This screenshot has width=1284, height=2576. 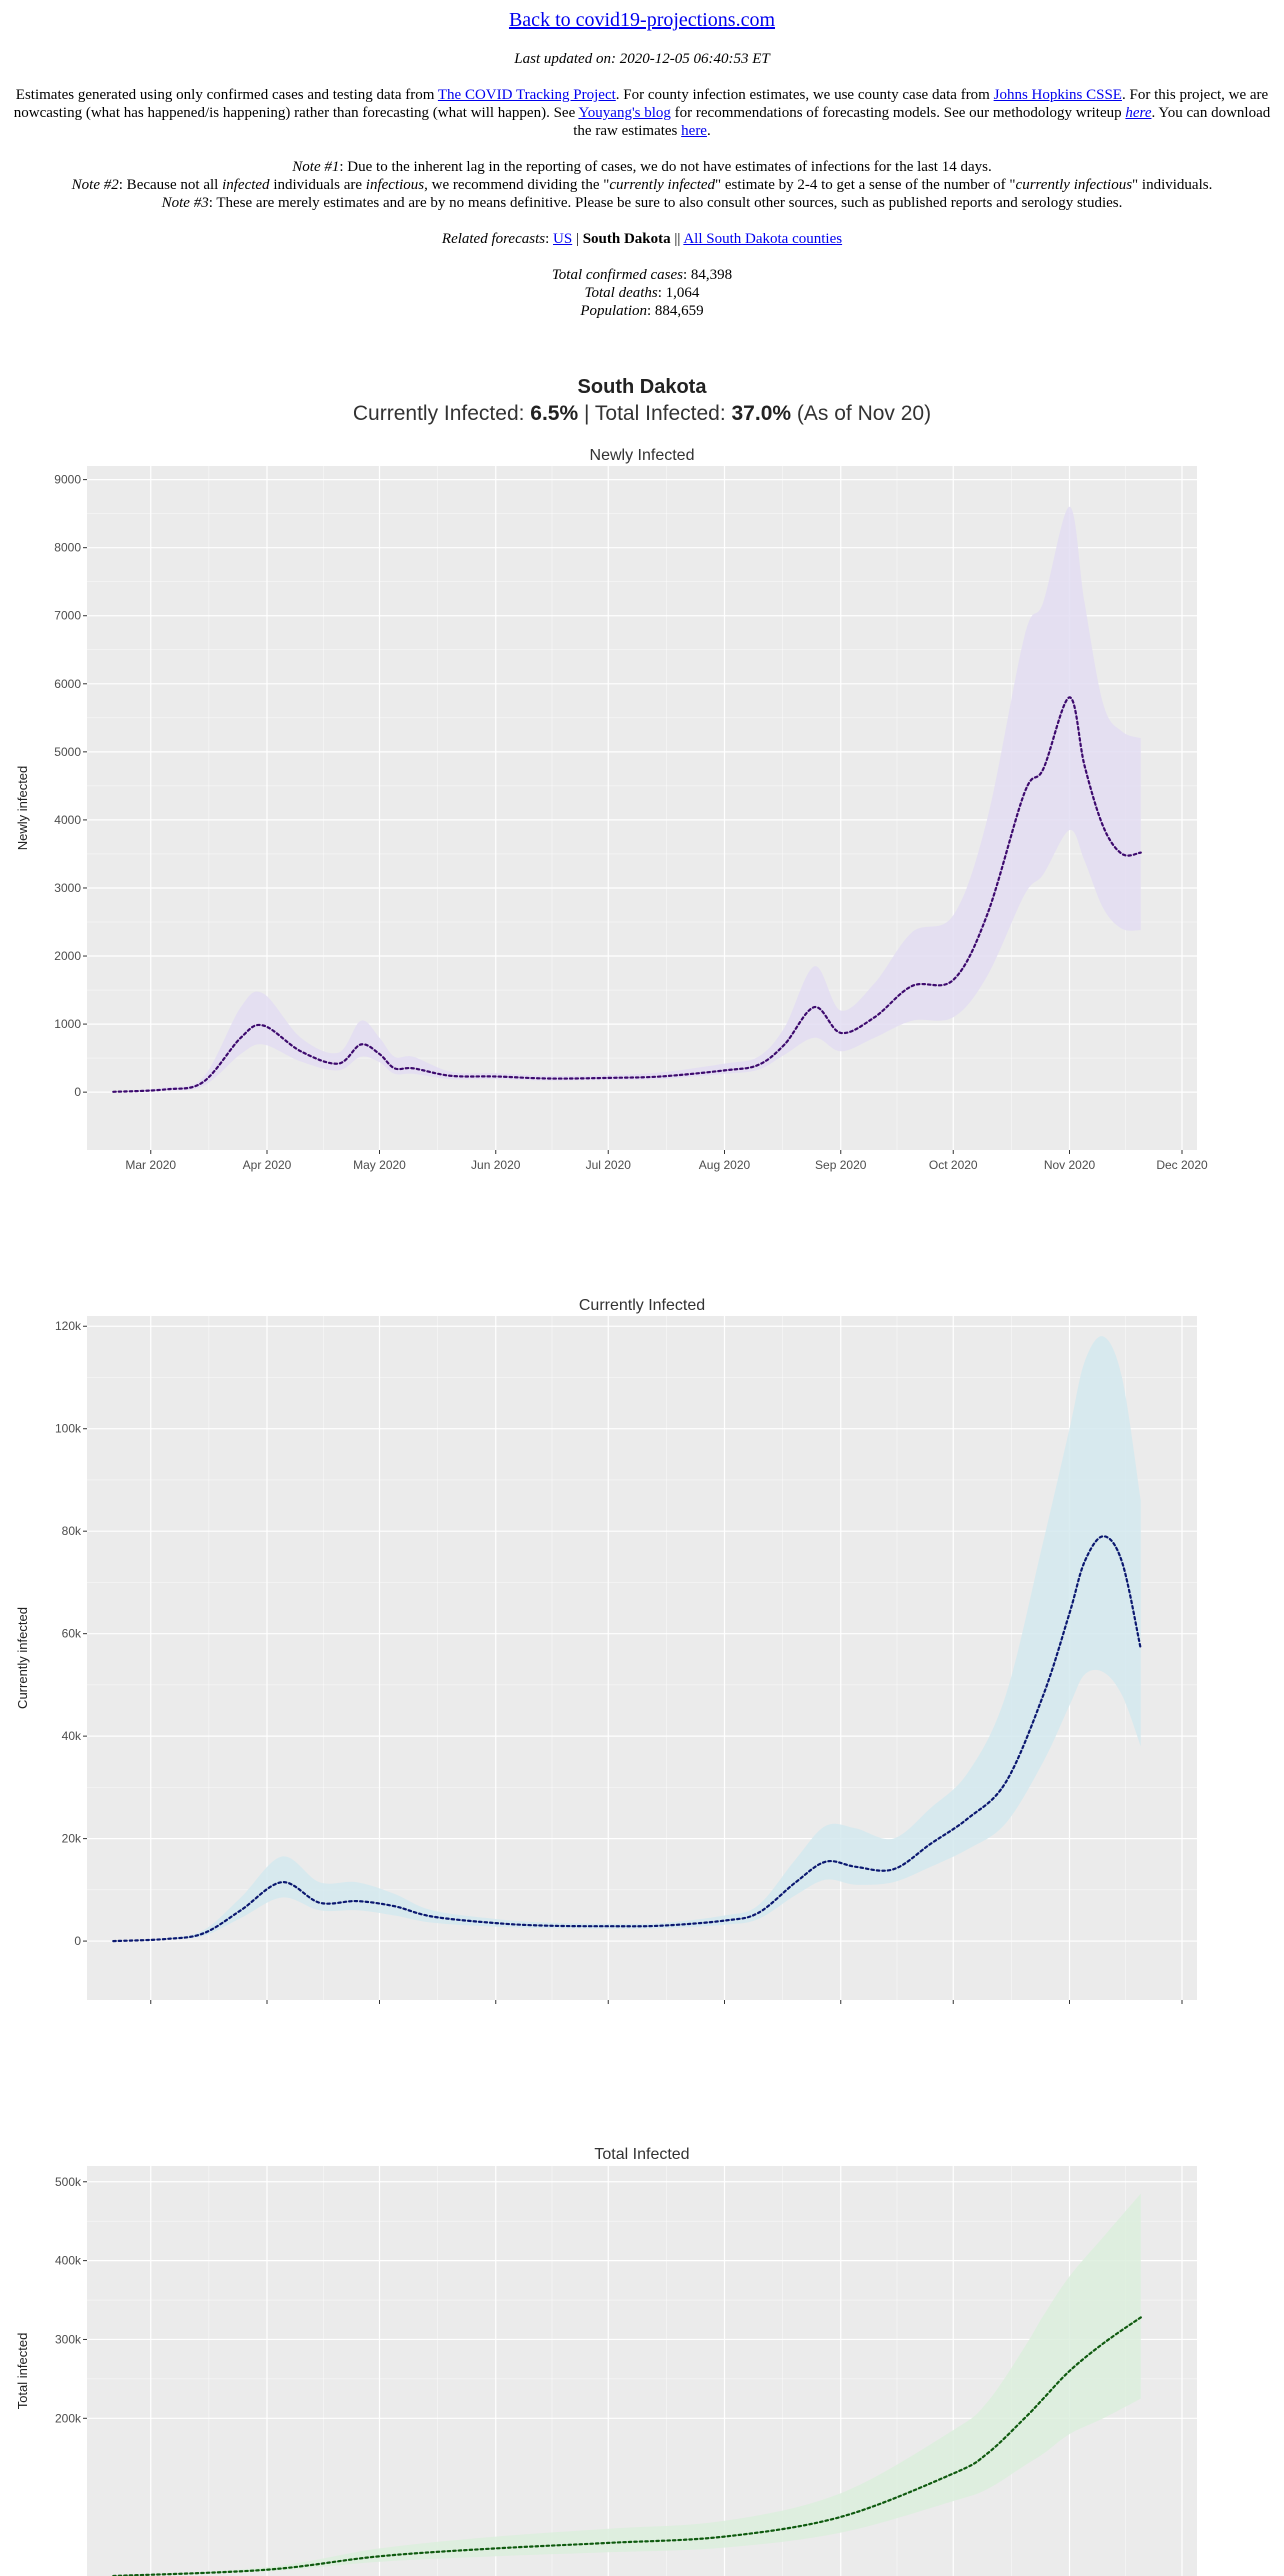 What do you see at coordinates (496, 1165) in the screenshot?
I see `x-tick-label: Jun 2020` at bounding box center [496, 1165].